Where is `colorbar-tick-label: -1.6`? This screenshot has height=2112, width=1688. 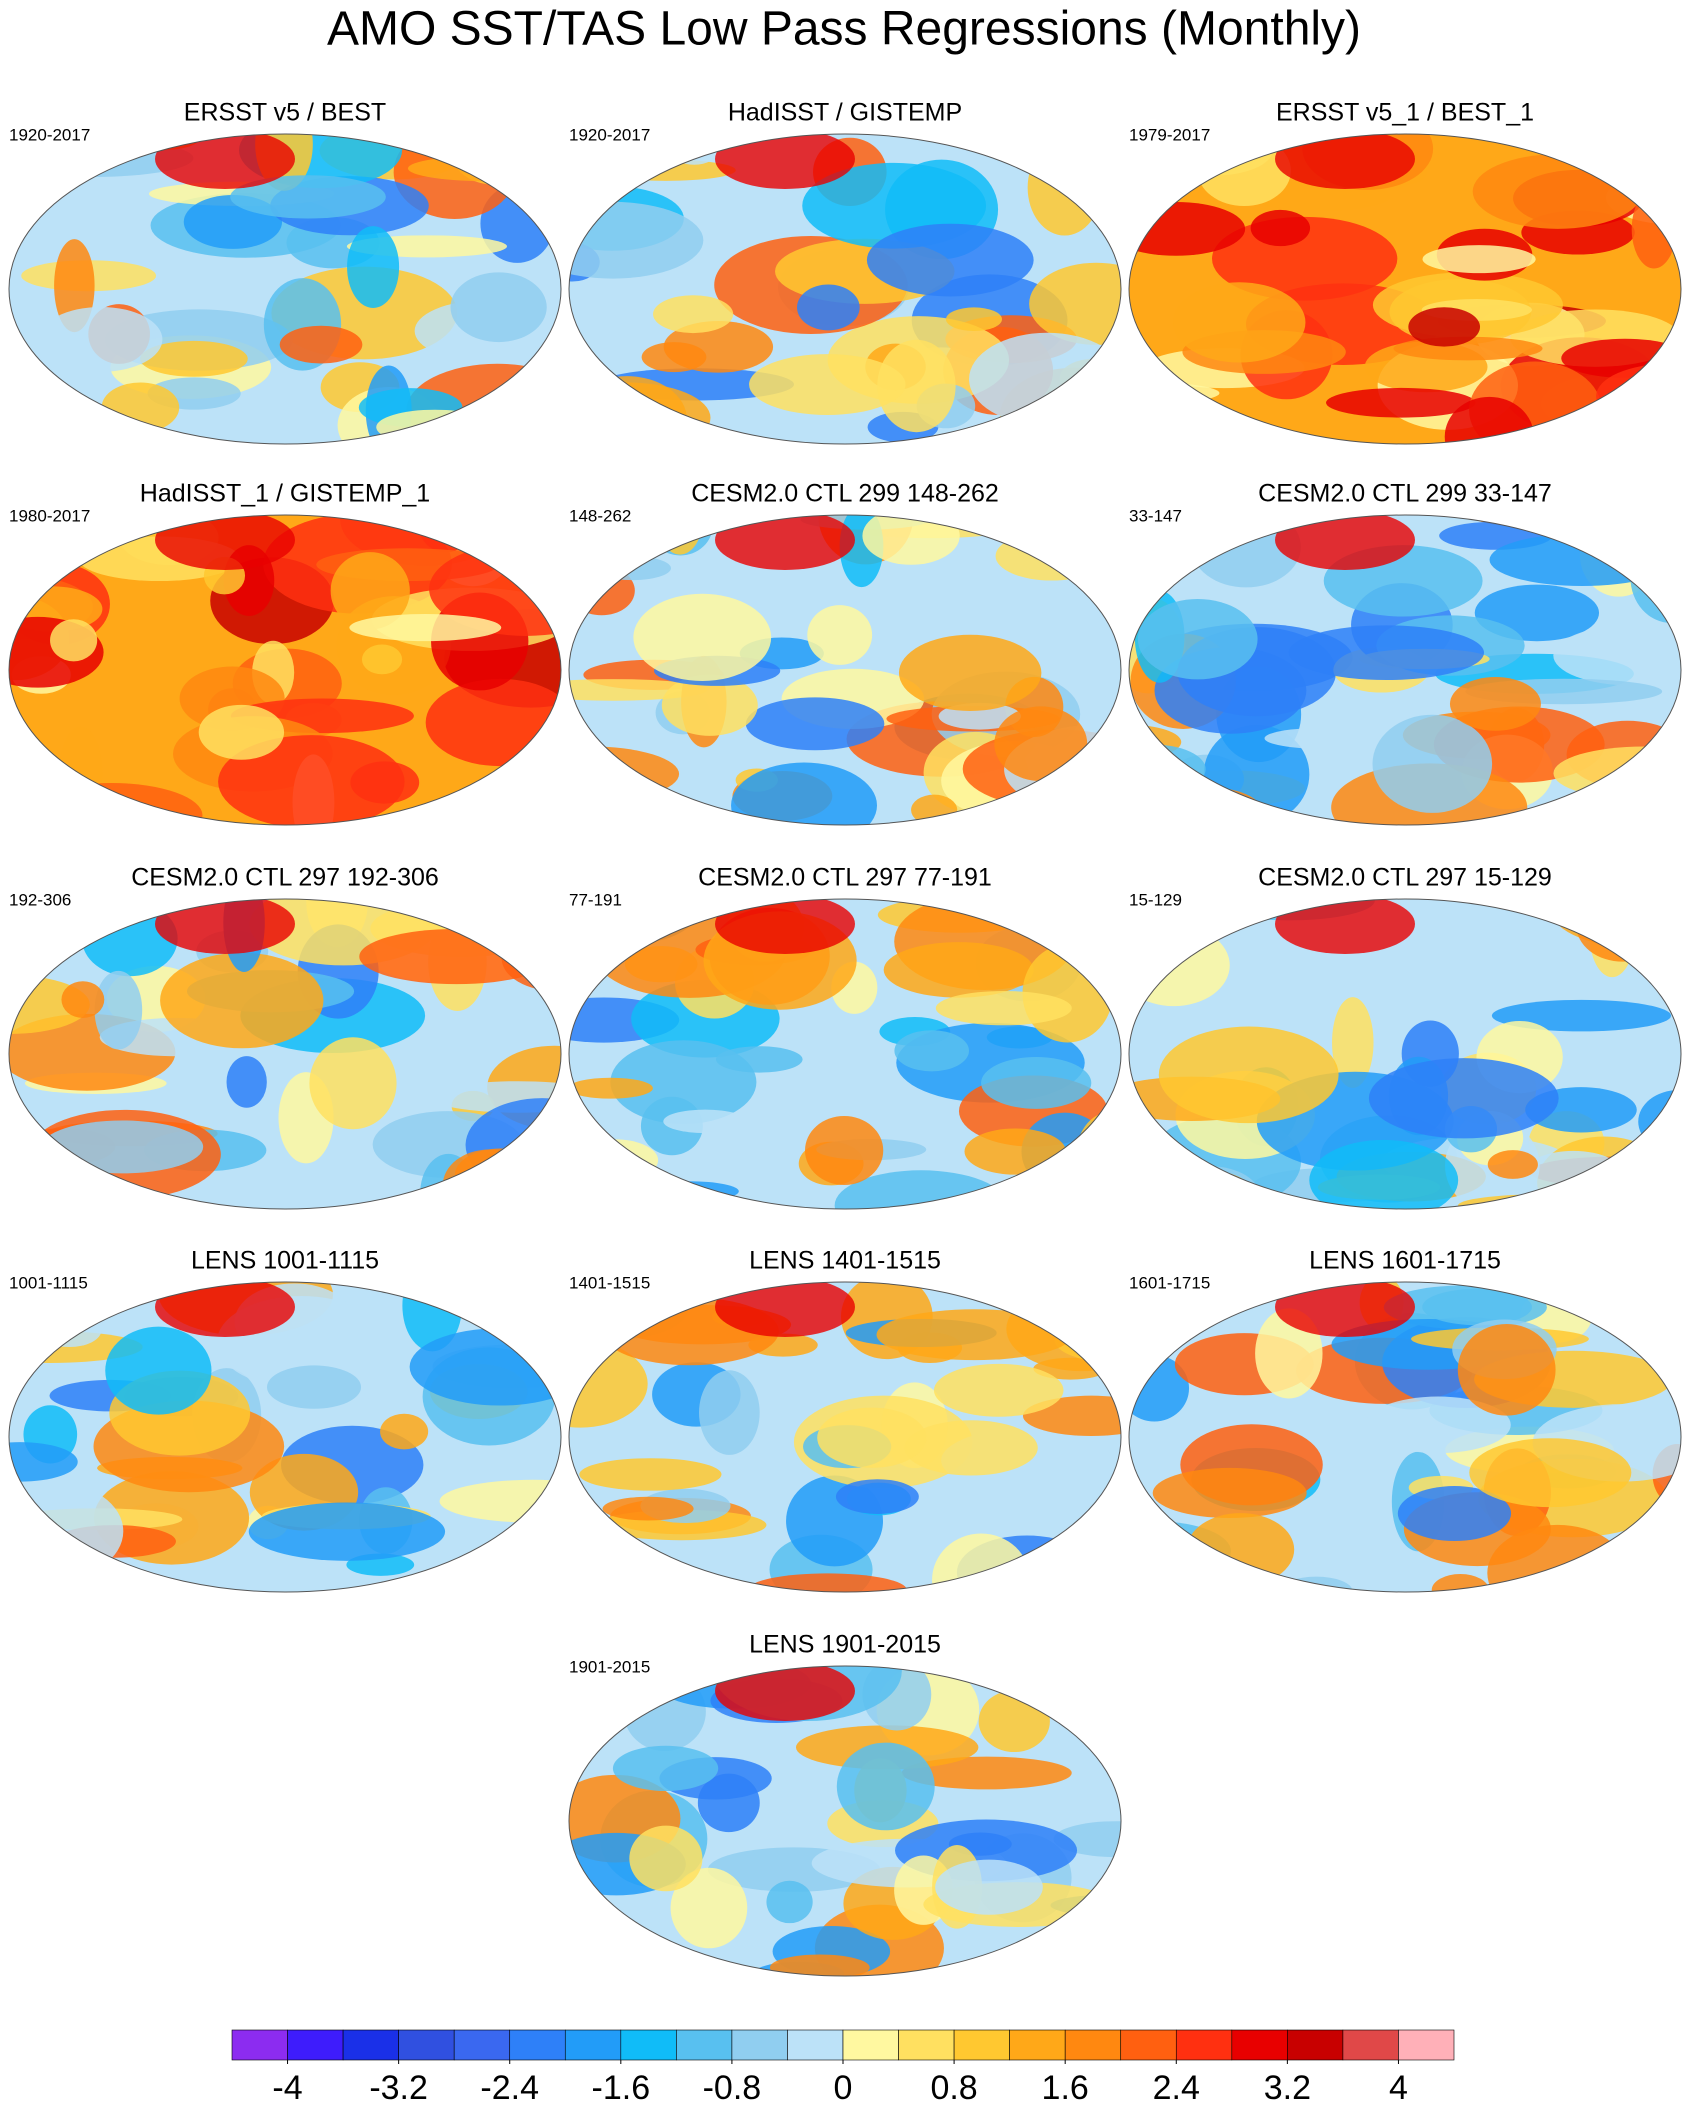
colorbar-tick-label: -1.6 is located at coordinates (621, 2088).